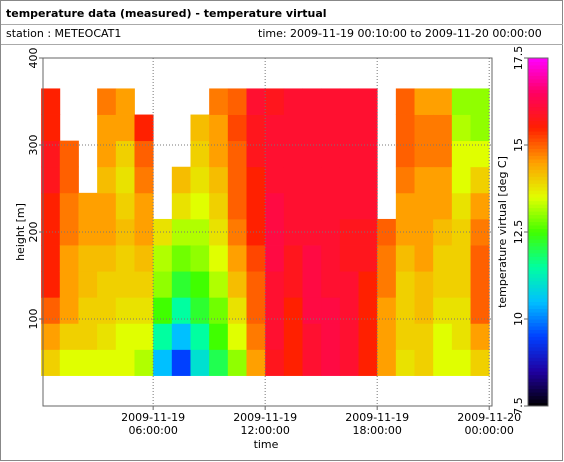 This screenshot has height=462, width=564. Describe the element at coordinates (518, 406) in the screenshot. I see `colorbar-tick-label: 7.5` at that location.